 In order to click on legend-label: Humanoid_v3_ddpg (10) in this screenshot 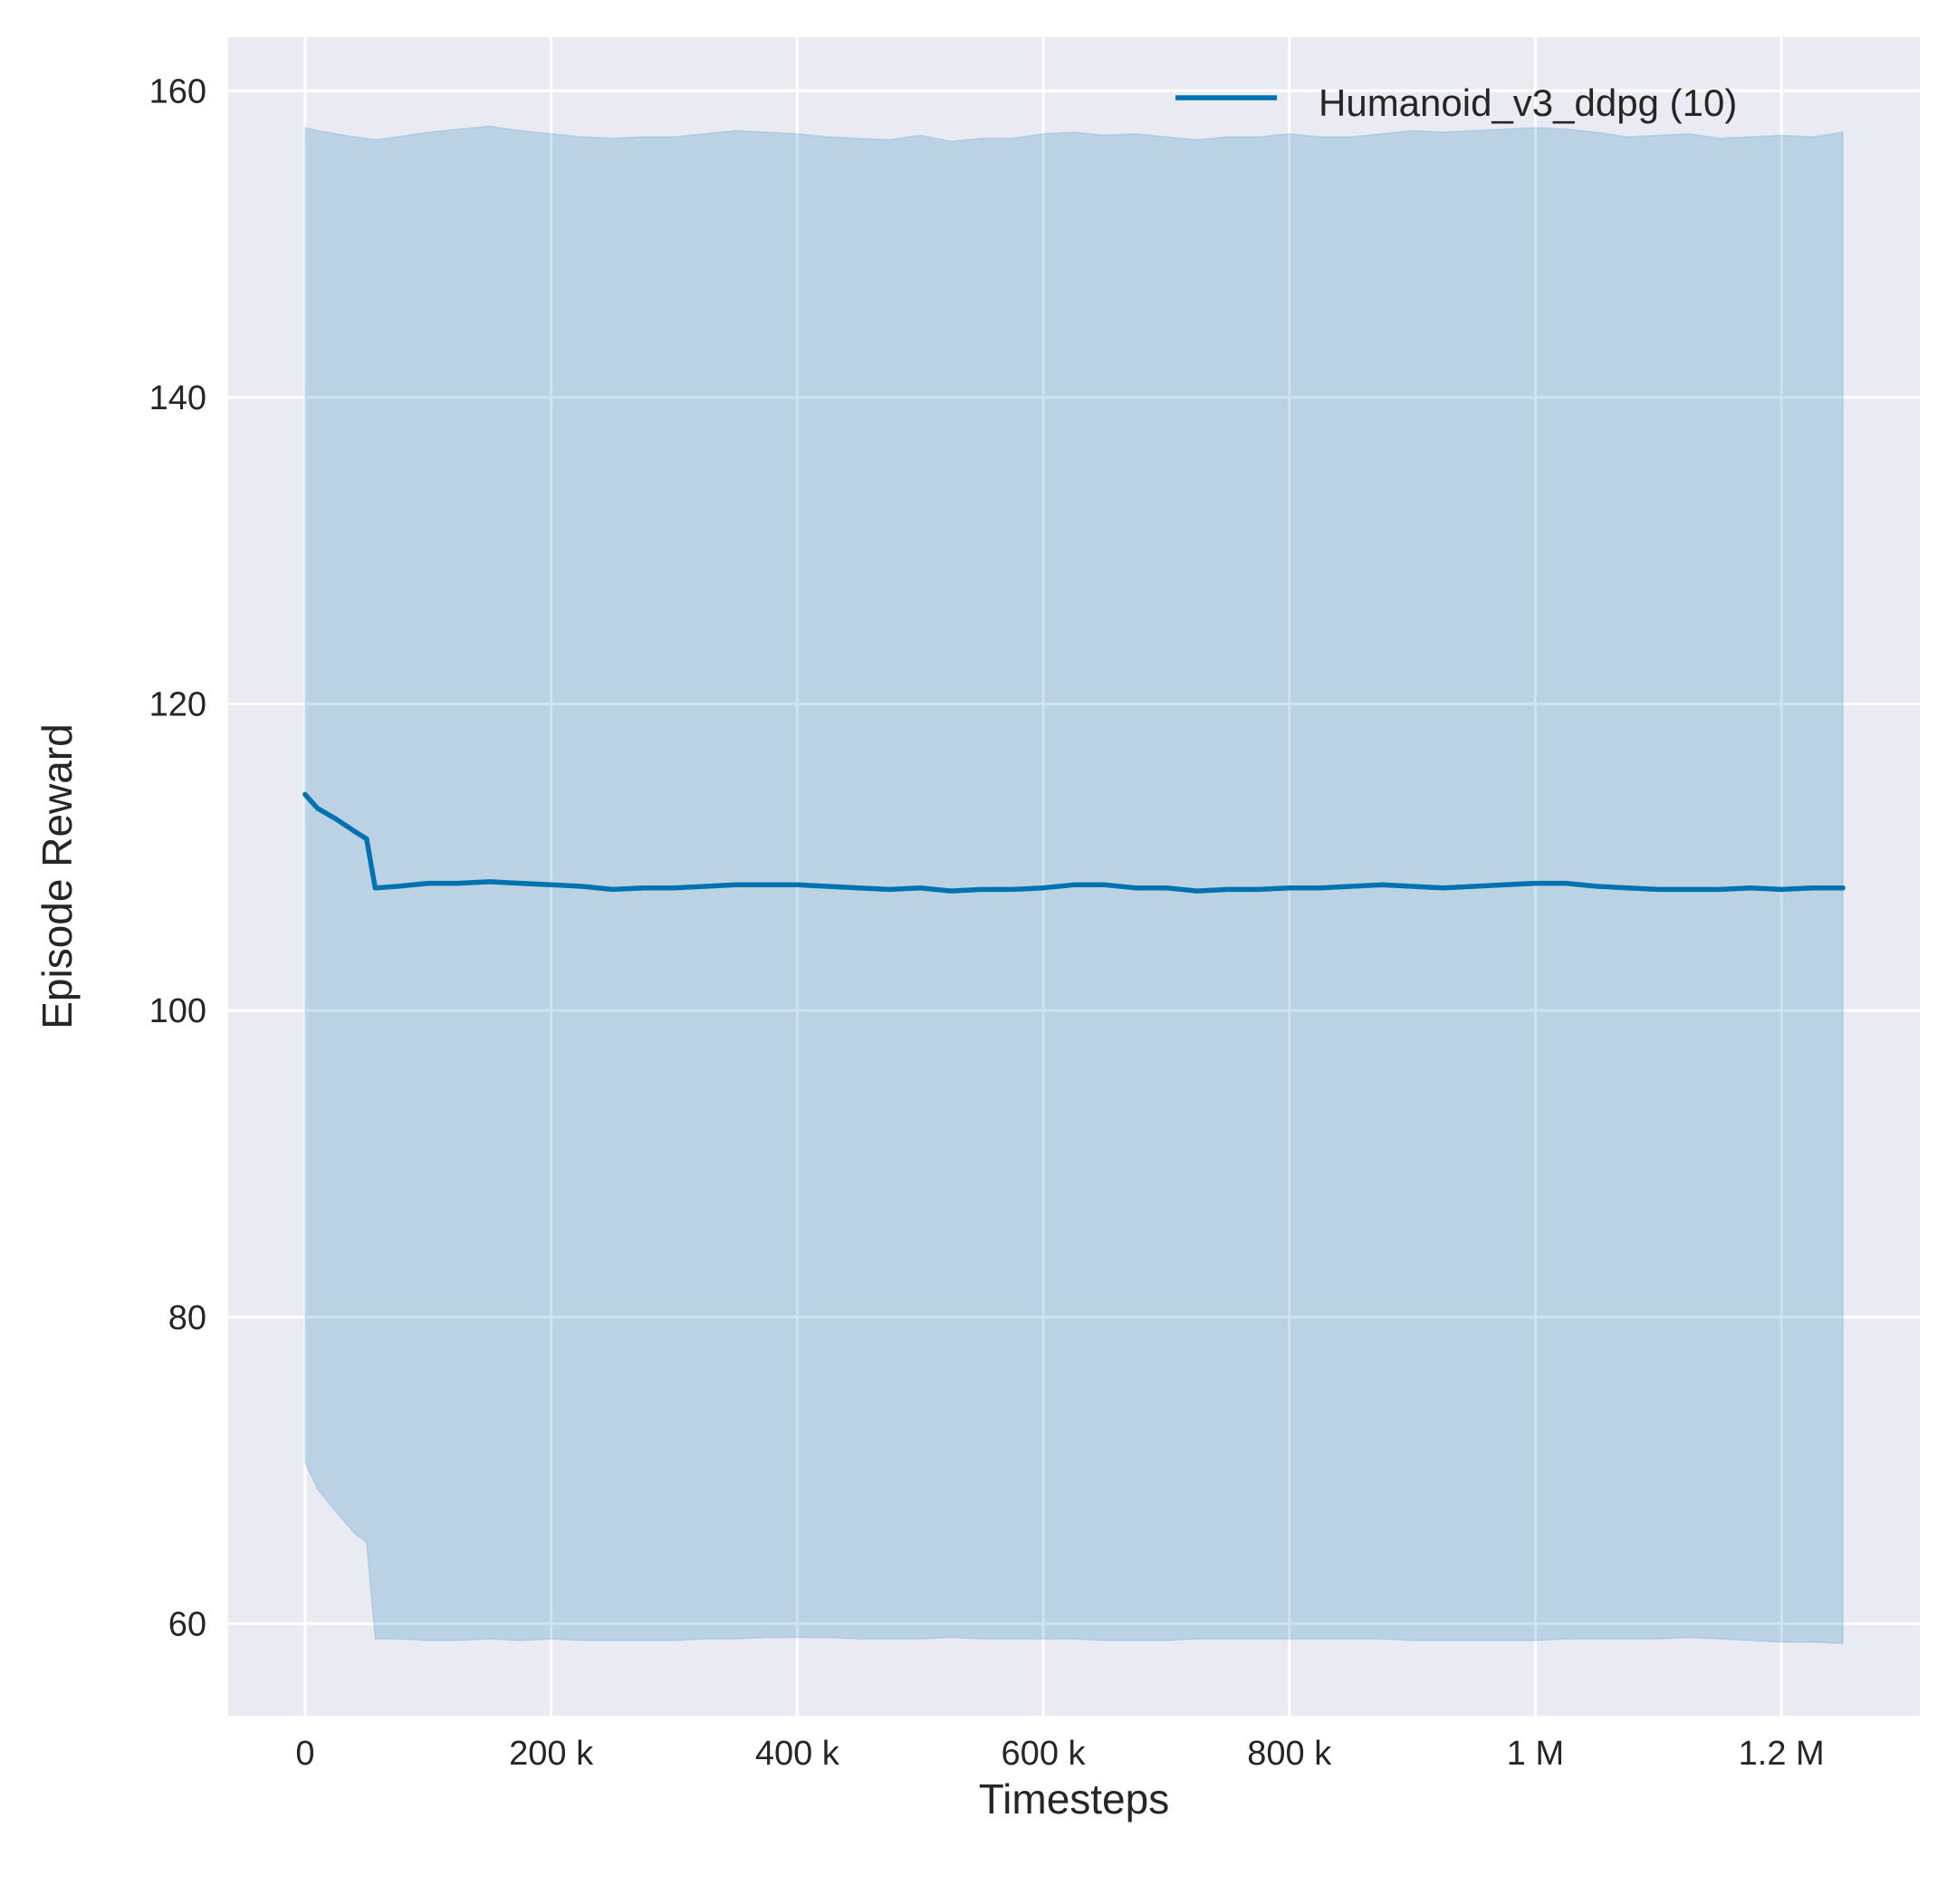, I will do `click(1528, 103)`.